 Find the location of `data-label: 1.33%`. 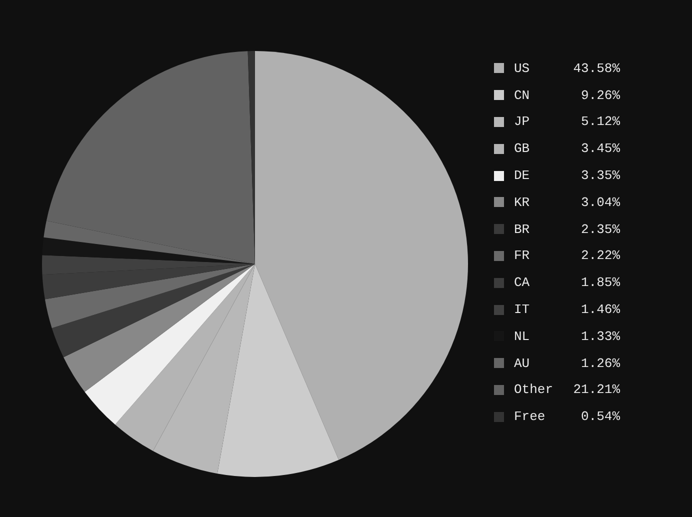

data-label: 1.33% is located at coordinates (600, 336).